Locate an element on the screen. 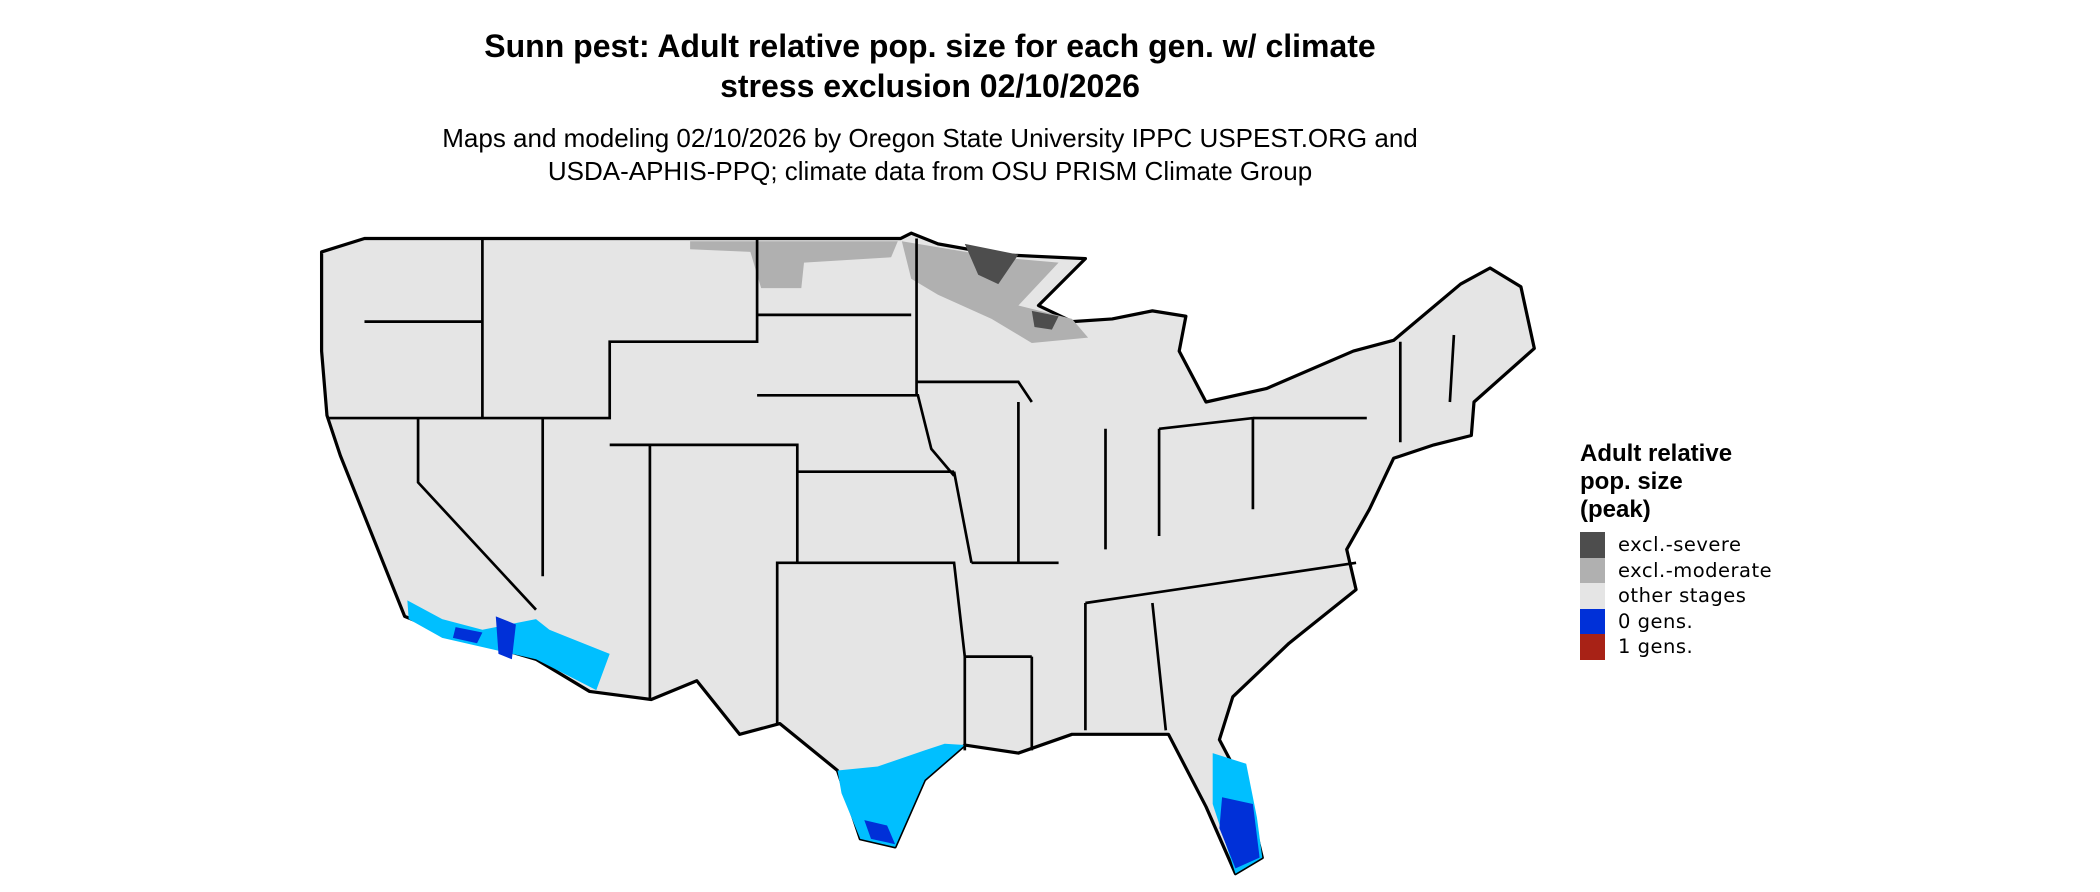  legend-label: 0 gens. is located at coordinates (1656, 621).